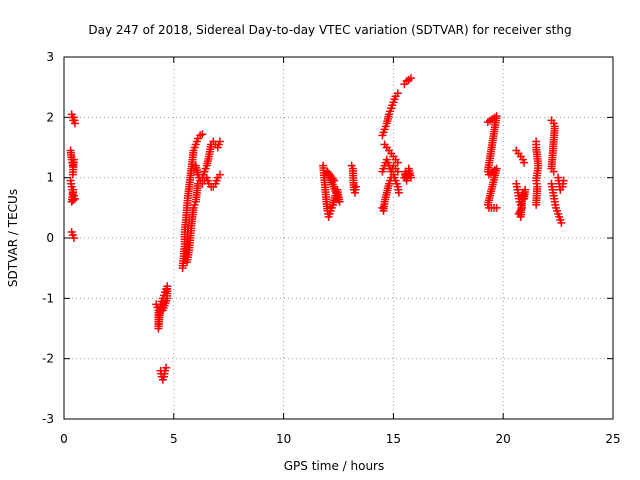 This screenshot has height=480, width=640. What do you see at coordinates (48, 359) in the screenshot?
I see `y-tick-label: -2` at bounding box center [48, 359].